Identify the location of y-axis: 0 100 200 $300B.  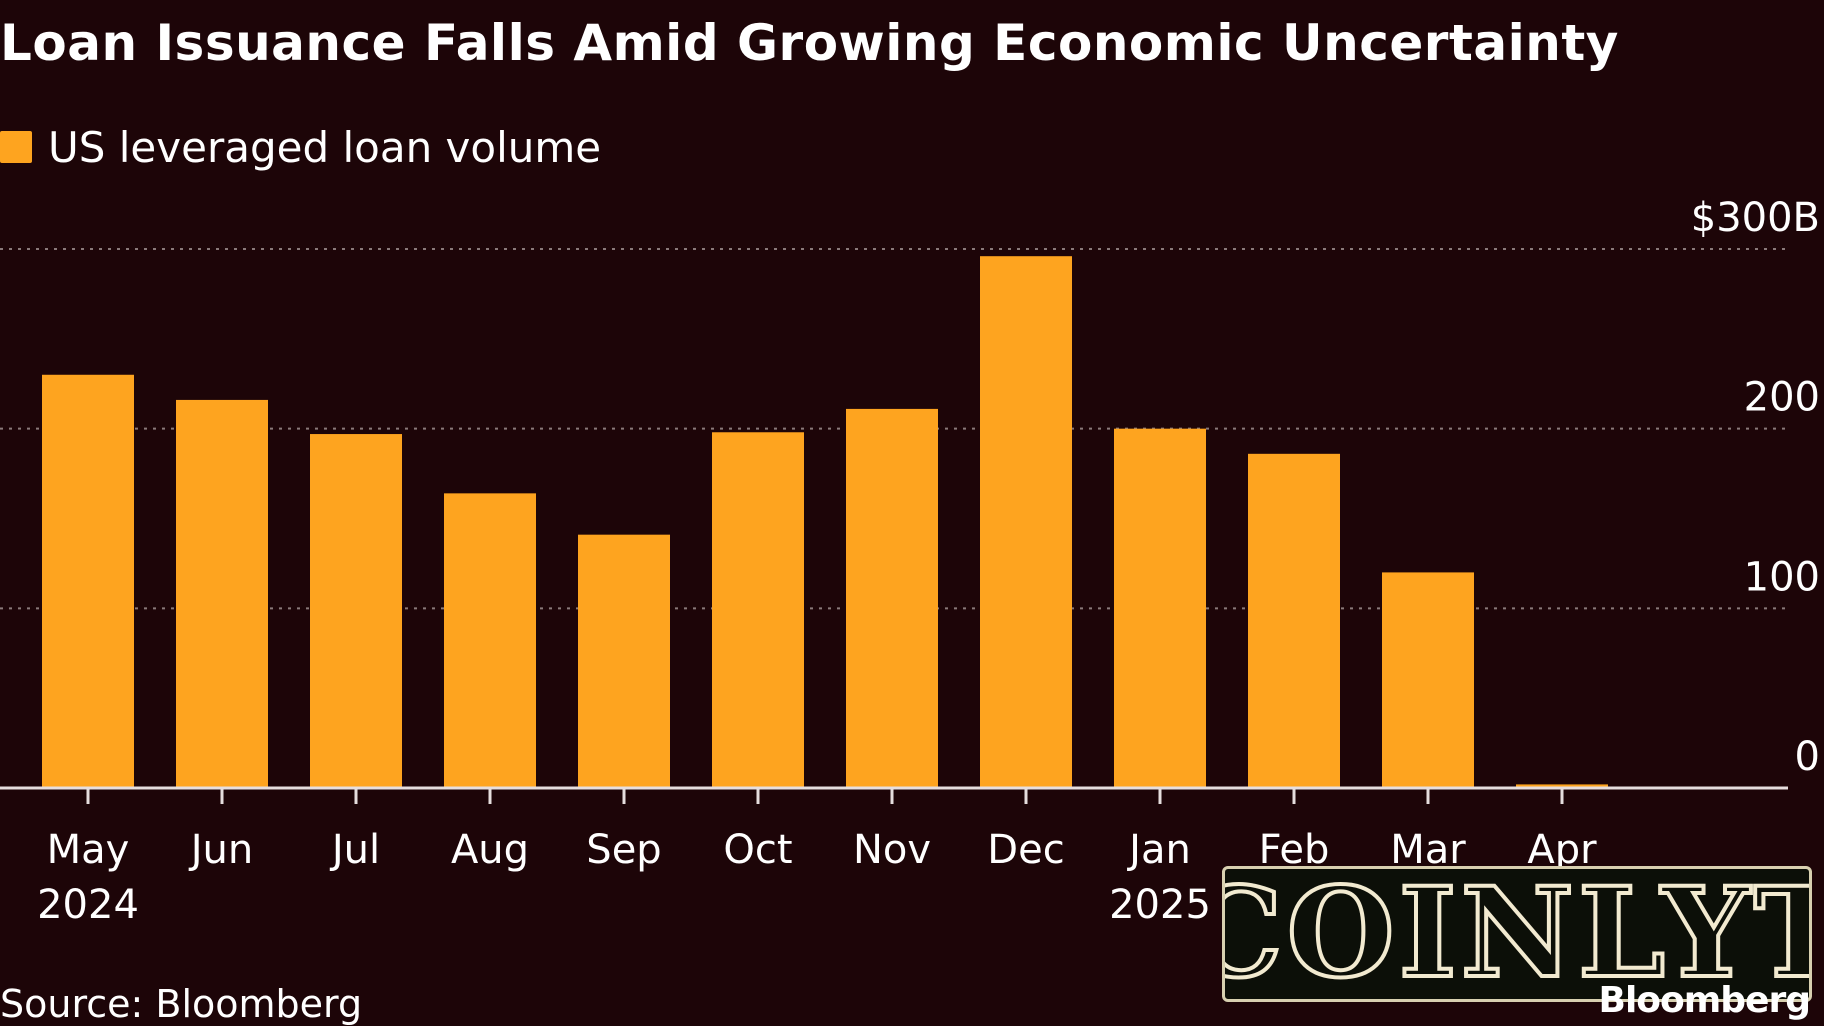
(1755, 487).